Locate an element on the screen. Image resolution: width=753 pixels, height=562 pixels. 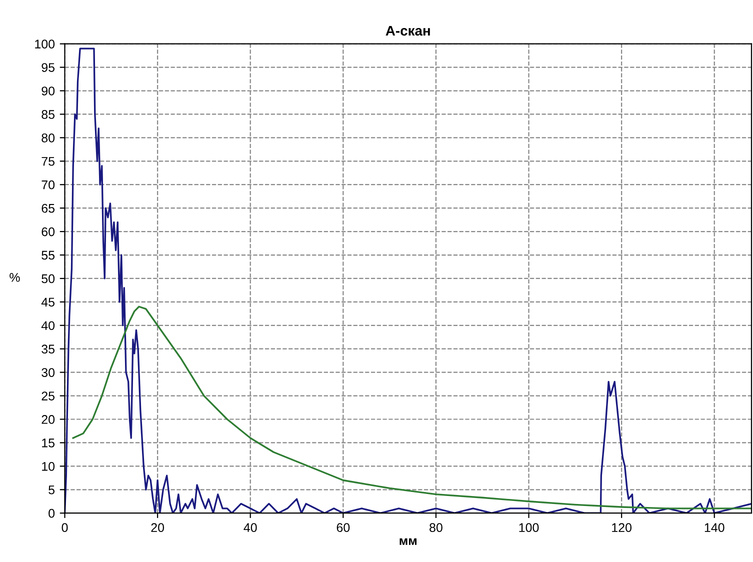
y-tick-label: 80 is located at coordinates (48, 137).